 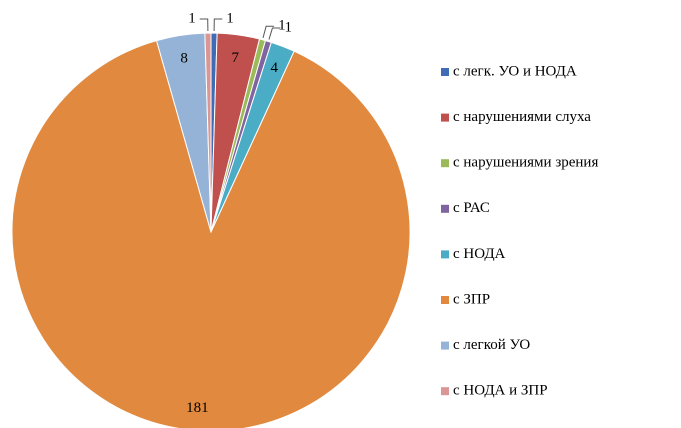 I want to click on data-label: 4, so click(x=275, y=68).